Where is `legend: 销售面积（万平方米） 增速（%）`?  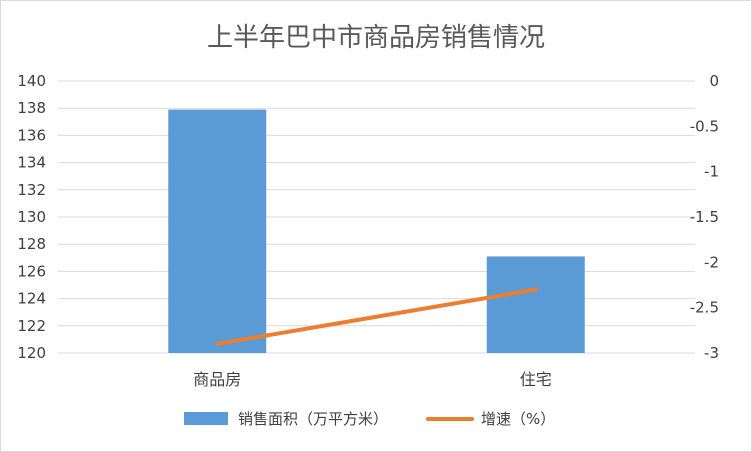
legend: 销售面积（万平方米） 增速（%） is located at coordinates (369, 419).